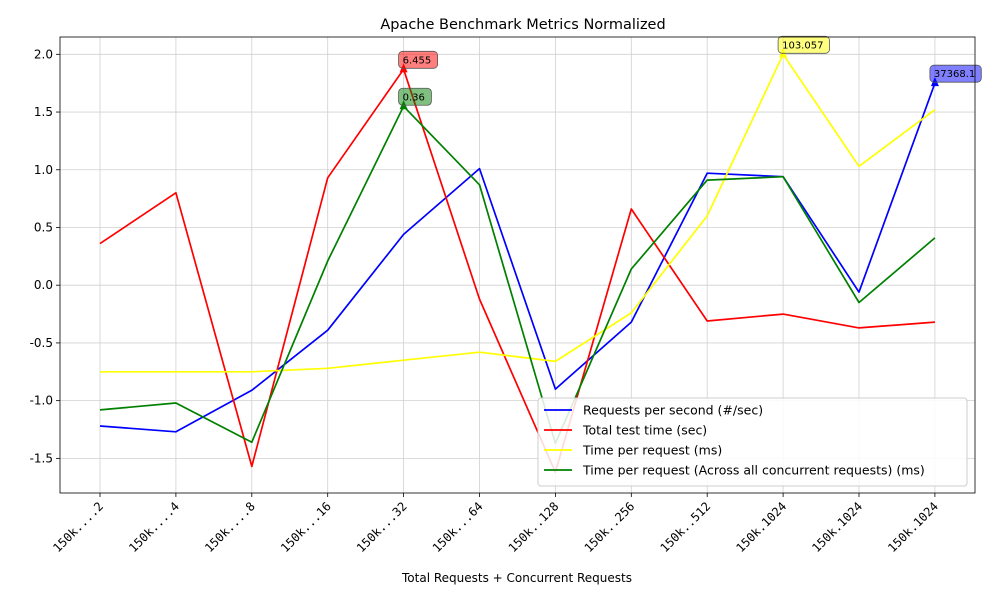  What do you see at coordinates (644, 430) in the screenshot?
I see `legend-entry: Total test time (sec)` at bounding box center [644, 430].